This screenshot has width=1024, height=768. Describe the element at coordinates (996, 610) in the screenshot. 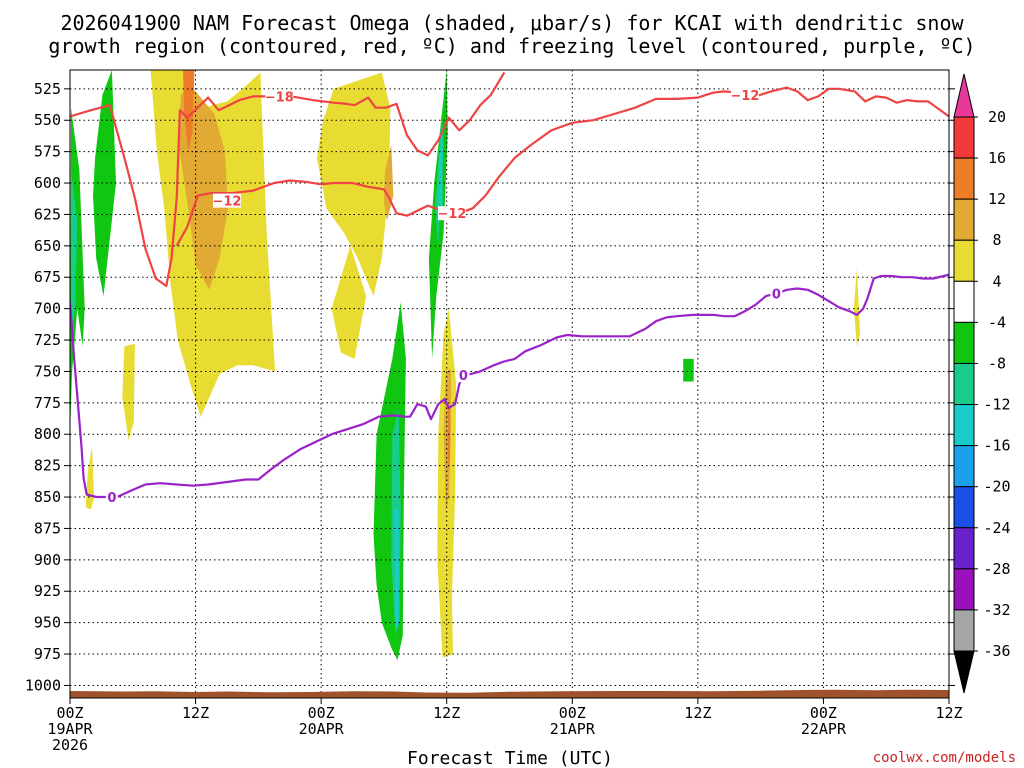

I see `colorbar-label-12: -32` at that location.